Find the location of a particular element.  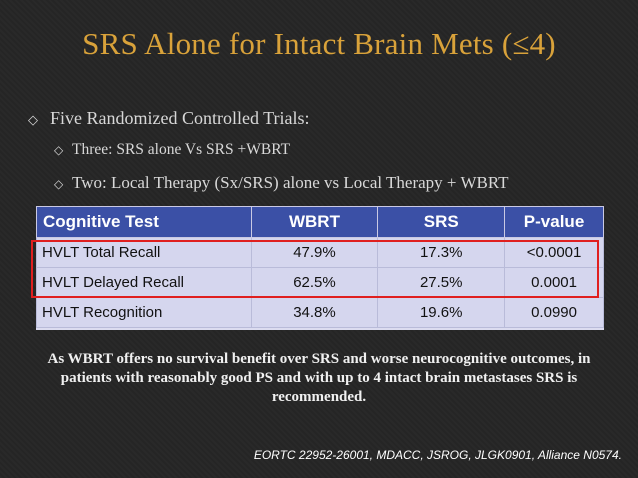

table-row: HVLT Total Recall 47.9% 17.3% <0.0001 is located at coordinates (320, 252).